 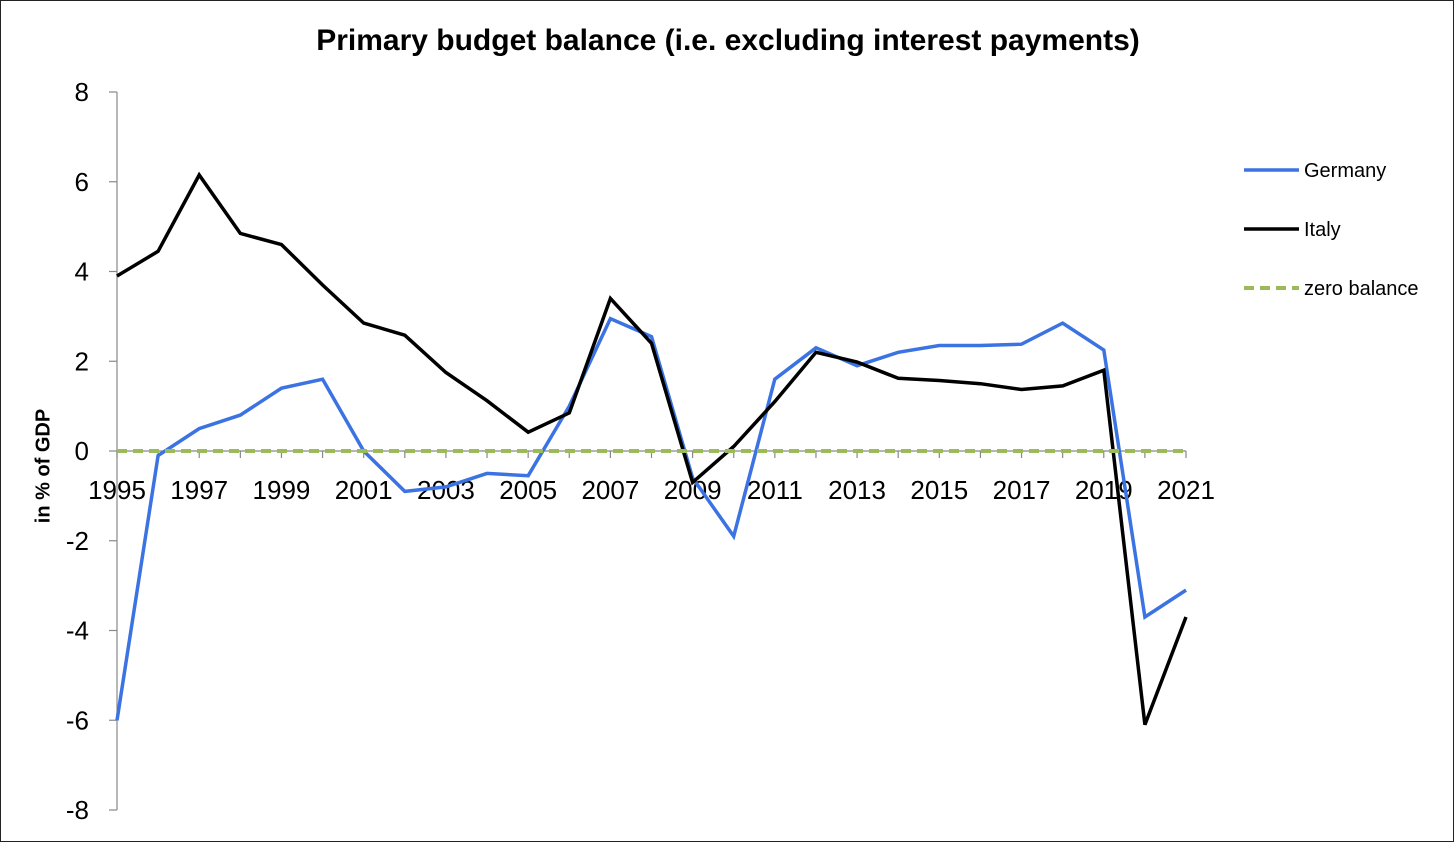 I want to click on y-tick-label: -8, so click(x=77, y=810).